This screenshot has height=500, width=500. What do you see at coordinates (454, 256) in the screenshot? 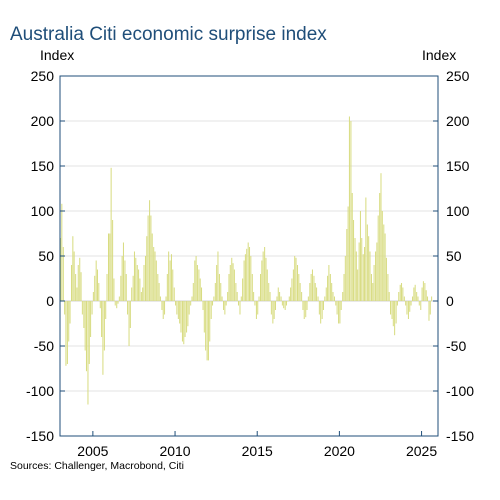
I see `y-tick-label-right: 50` at bounding box center [454, 256].